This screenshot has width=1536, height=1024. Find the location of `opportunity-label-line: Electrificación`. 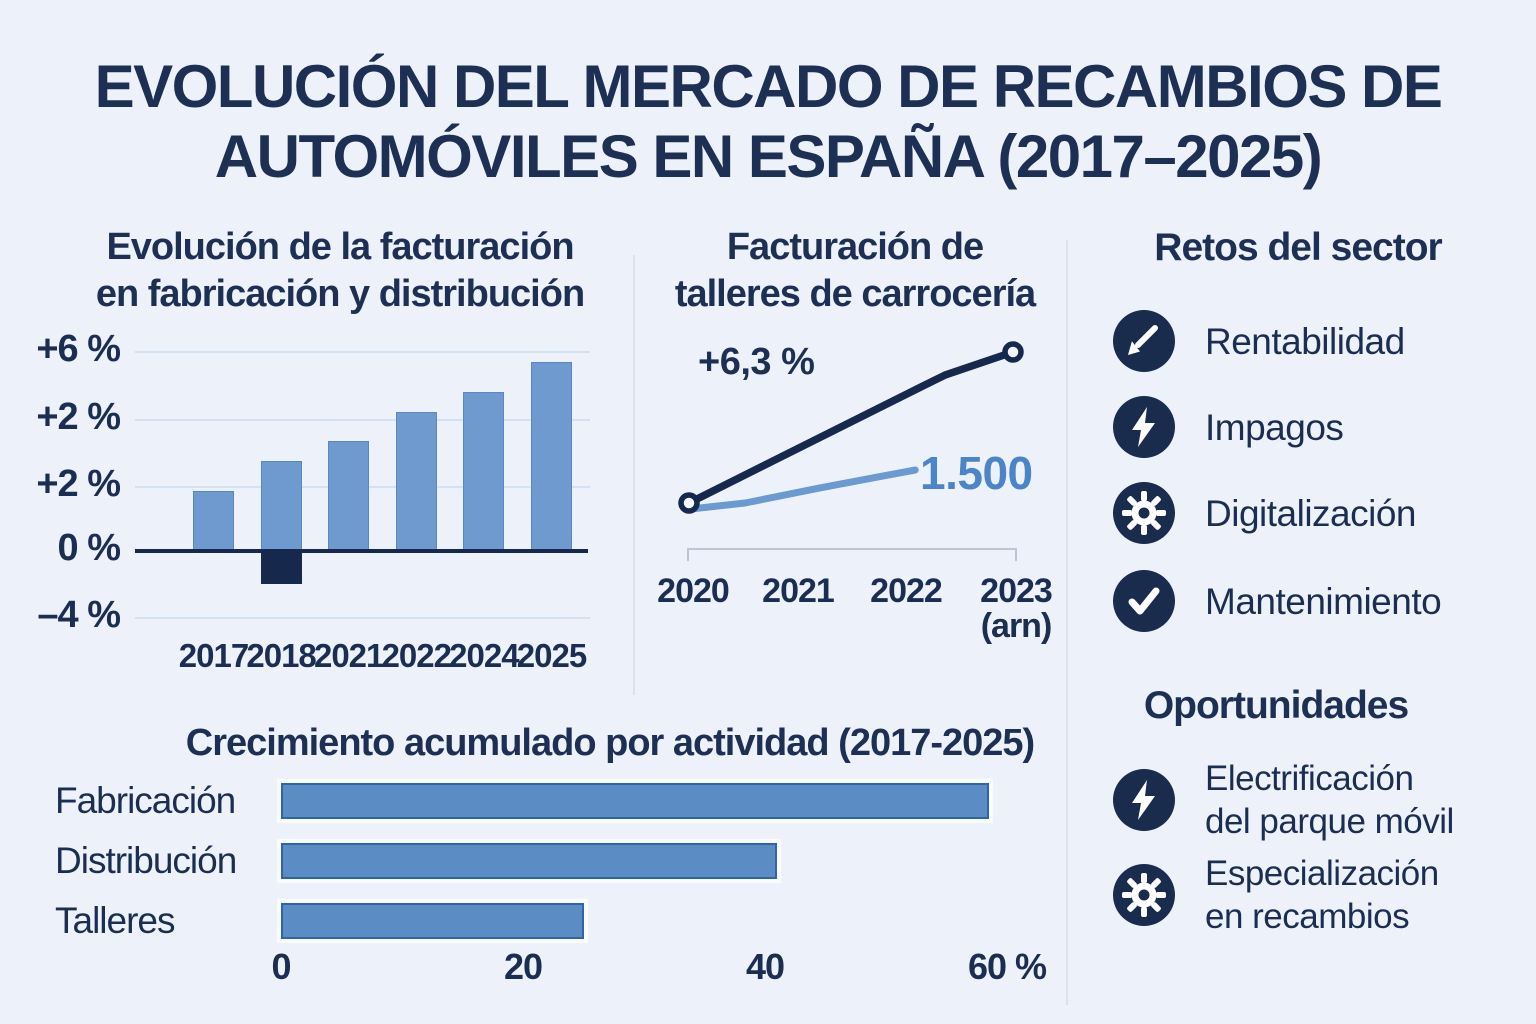

opportunity-label-line: Electrificación is located at coordinates (1309, 778).